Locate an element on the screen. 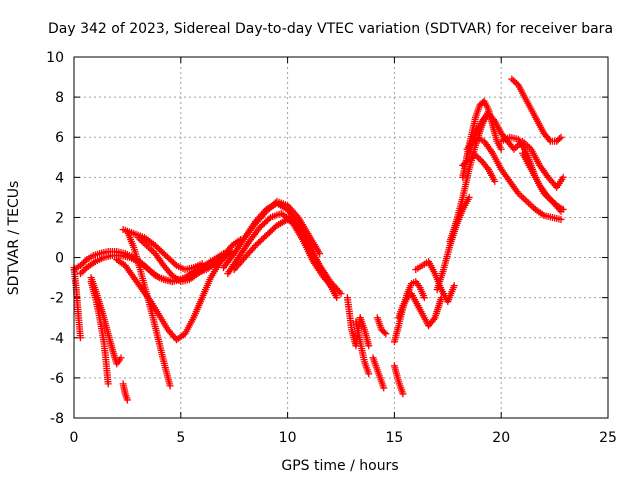 This screenshot has width=640, height=480. x-axis-label: GPS time / hours is located at coordinates (339, 466).